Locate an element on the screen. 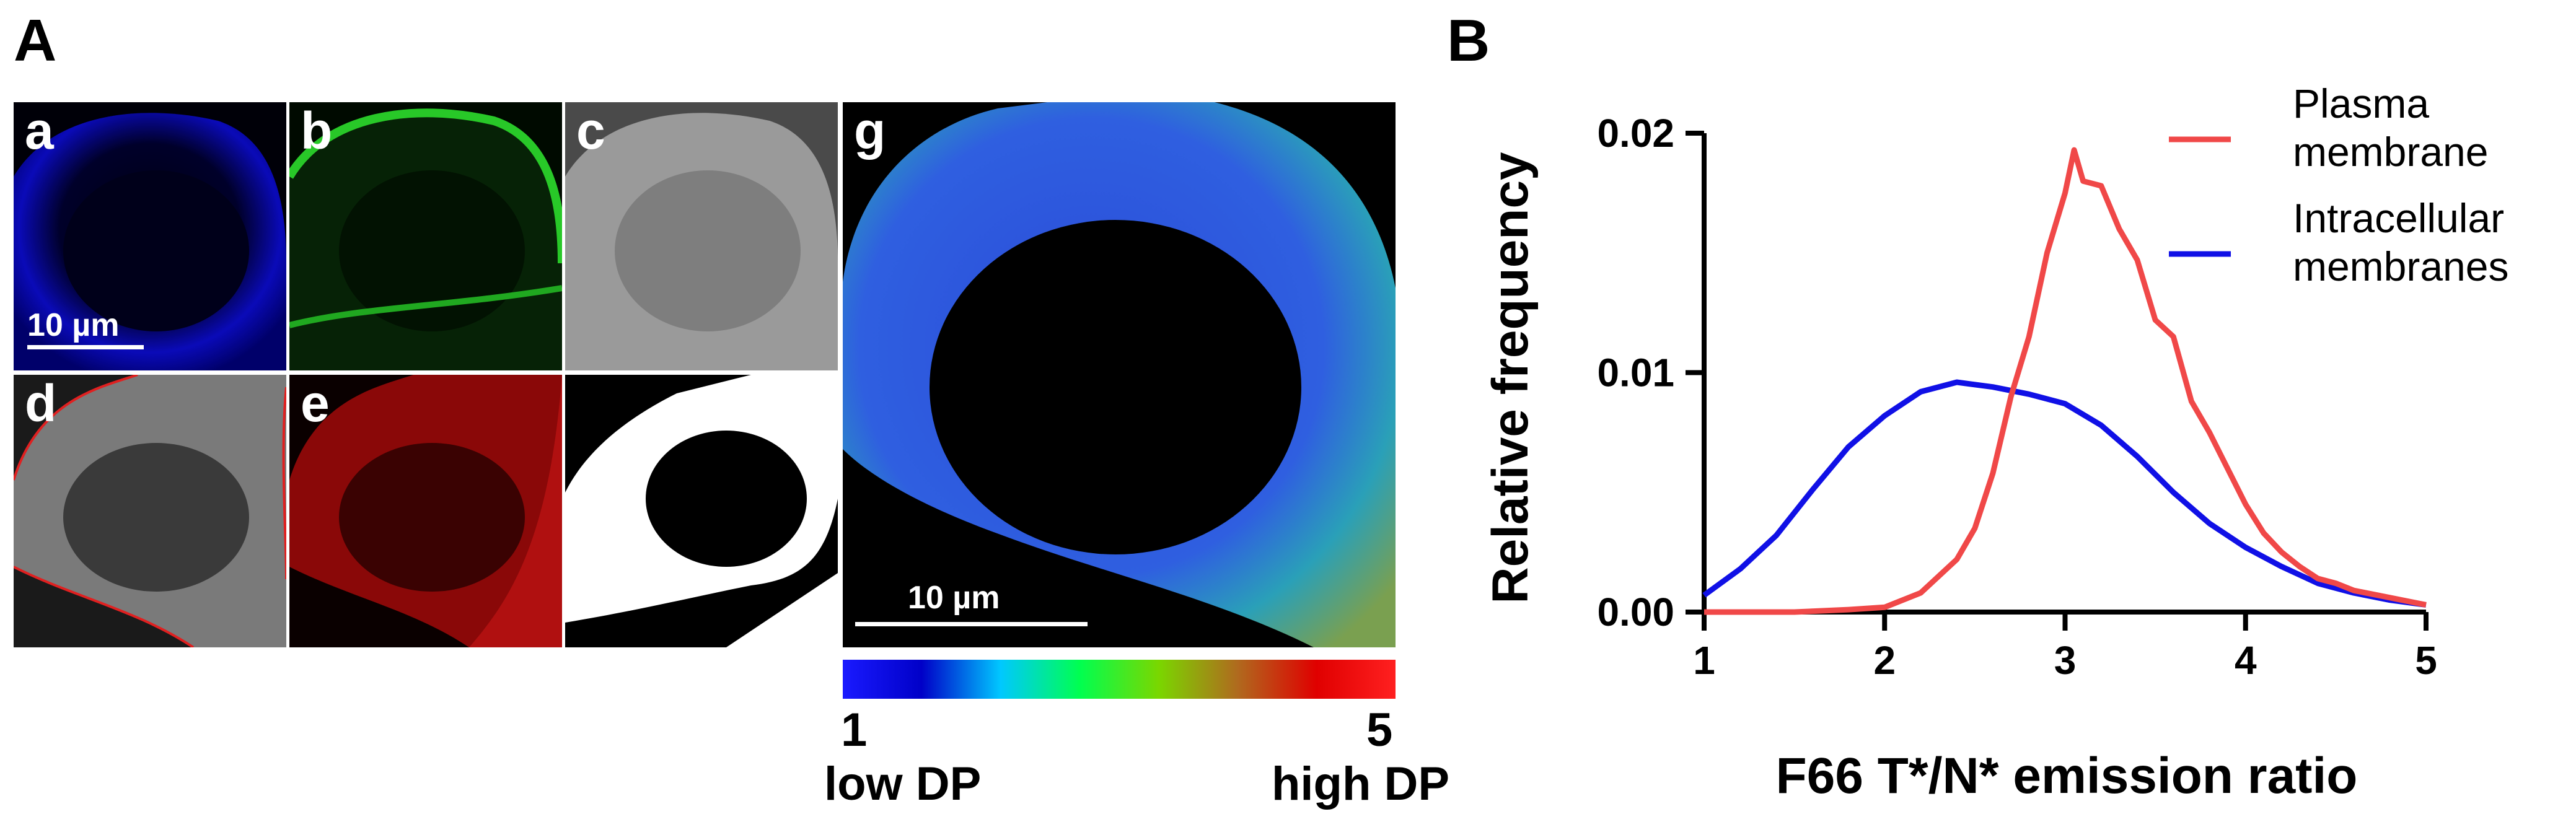  tile-c-image: c is located at coordinates (702, 236).